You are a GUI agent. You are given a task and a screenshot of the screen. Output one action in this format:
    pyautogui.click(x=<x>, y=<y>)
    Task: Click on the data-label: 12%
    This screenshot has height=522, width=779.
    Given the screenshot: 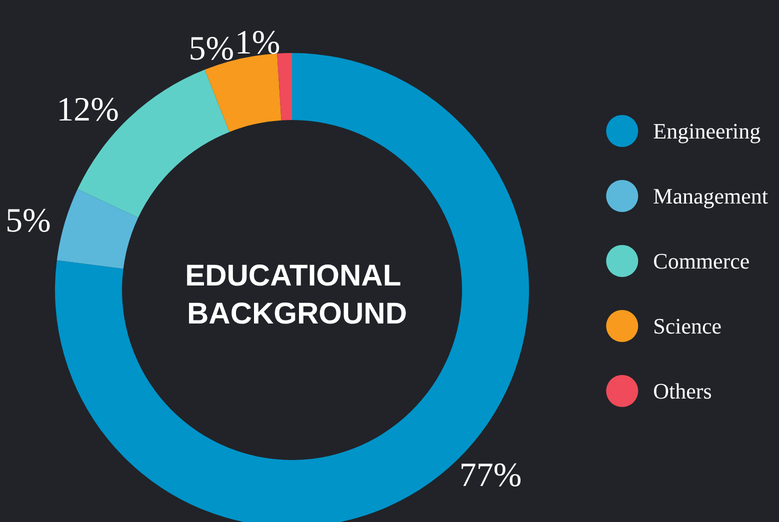 What is the action you would take?
    pyautogui.click(x=87, y=109)
    